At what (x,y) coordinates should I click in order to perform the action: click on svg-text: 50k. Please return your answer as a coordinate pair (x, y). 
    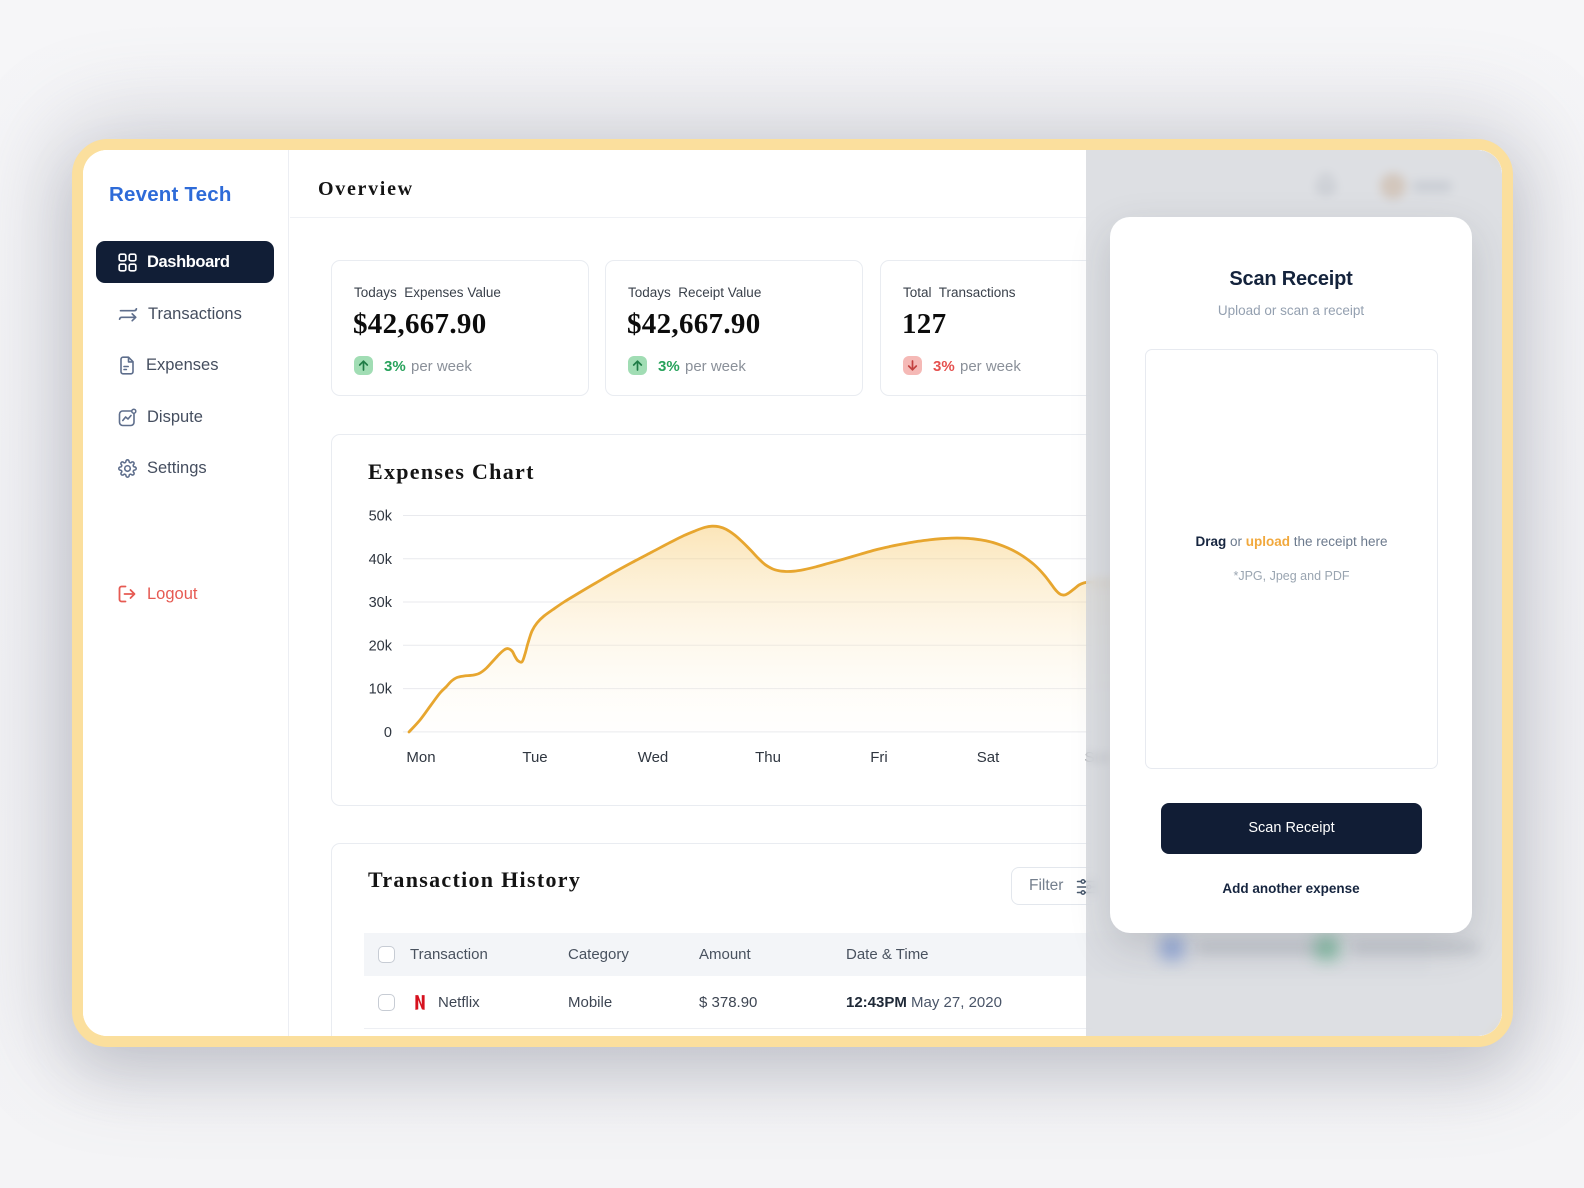
    Looking at the image, I should click on (381, 517).